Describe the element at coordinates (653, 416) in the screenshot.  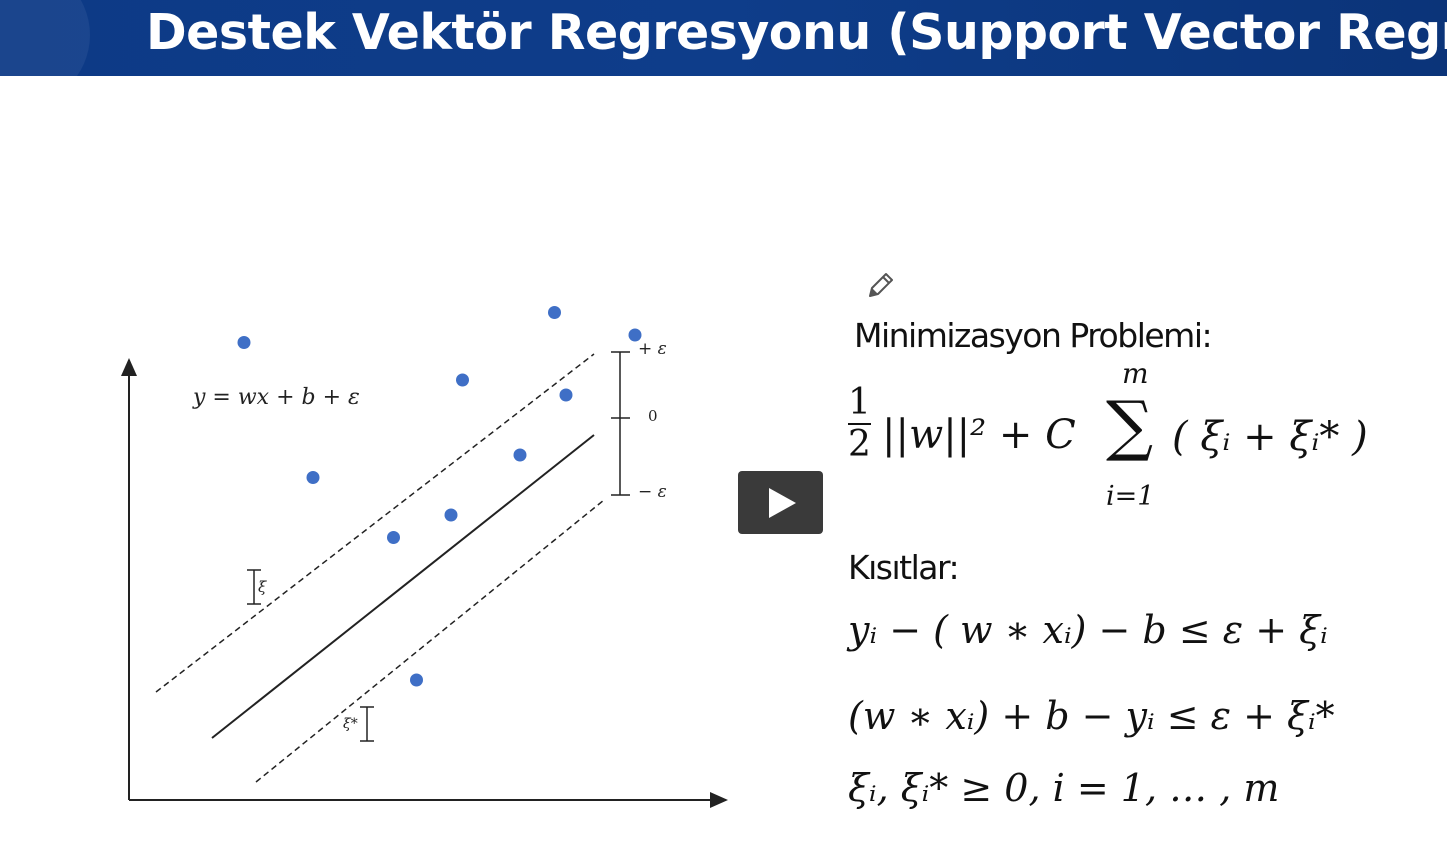
I see `margin-mid-label: 0` at that location.